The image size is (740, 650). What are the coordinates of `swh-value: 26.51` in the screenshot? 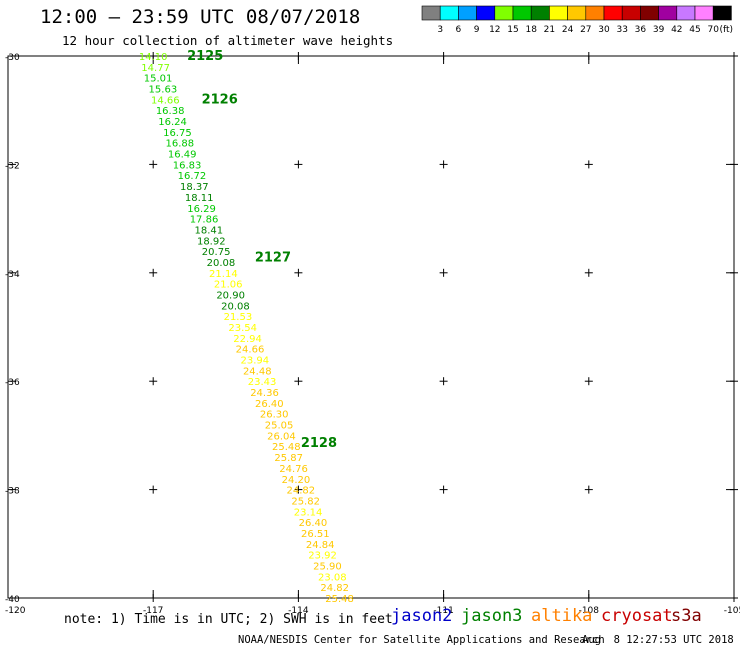 It's located at (315, 534).